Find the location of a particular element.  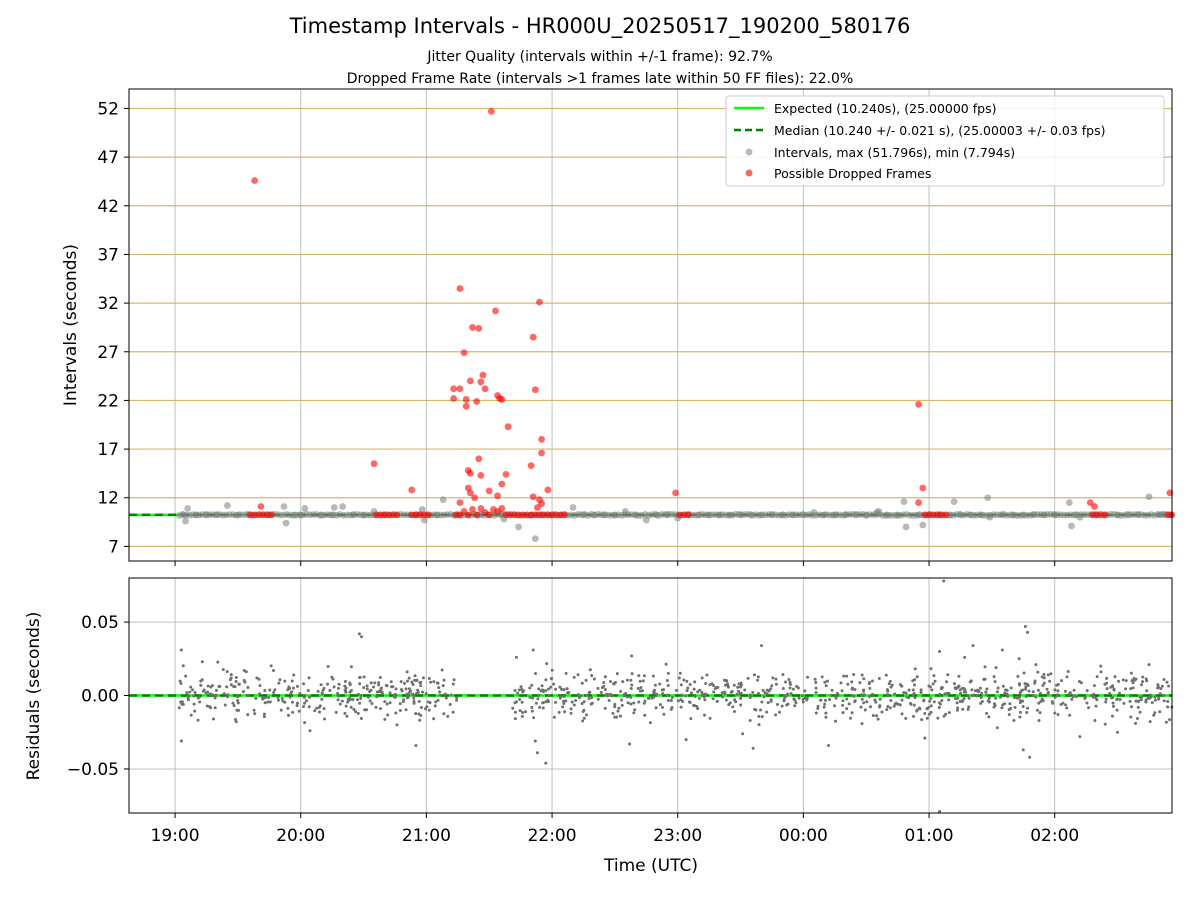

ytick-label-22: 22 is located at coordinates (108, 401).